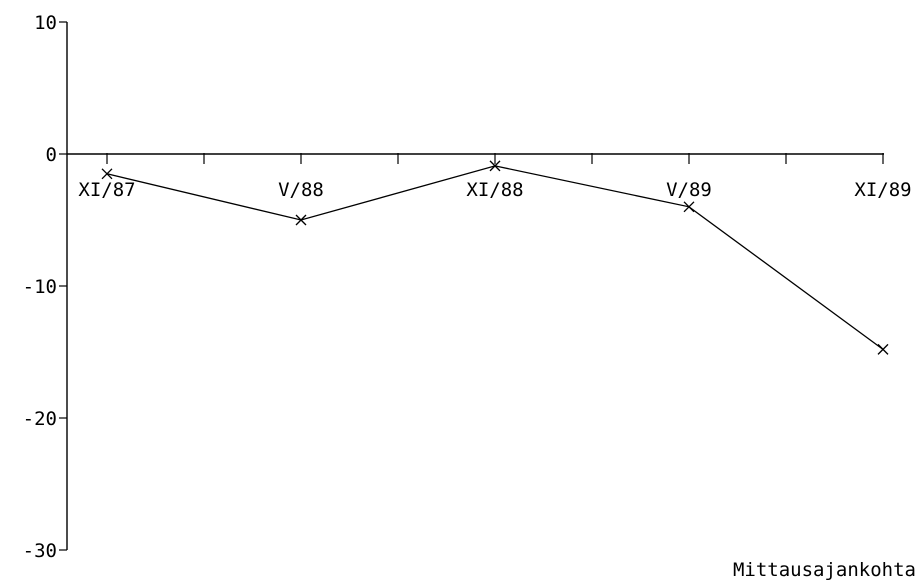 The width and height of the screenshot is (924, 583). Describe the element at coordinates (494, 190) in the screenshot. I see `x-tick-label-2: XI/88` at that location.